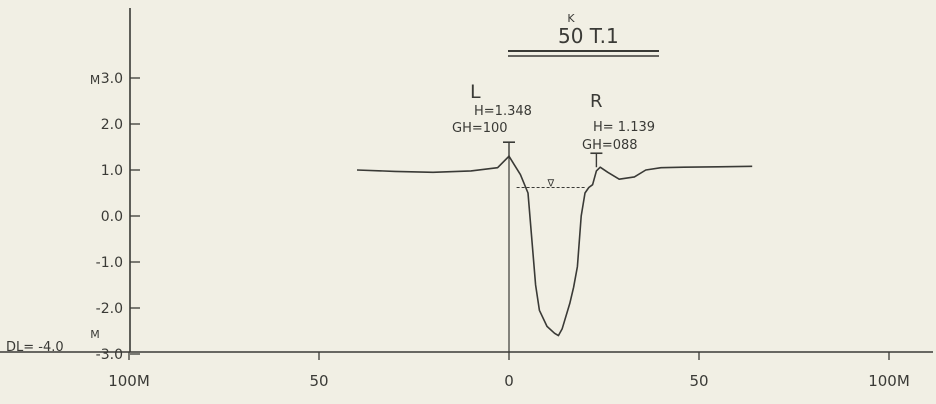 This screenshot has width=936, height=404. What do you see at coordinates (509, 381) in the screenshot?
I see `x-tick-label: 0` at bounding box center [509, 381].